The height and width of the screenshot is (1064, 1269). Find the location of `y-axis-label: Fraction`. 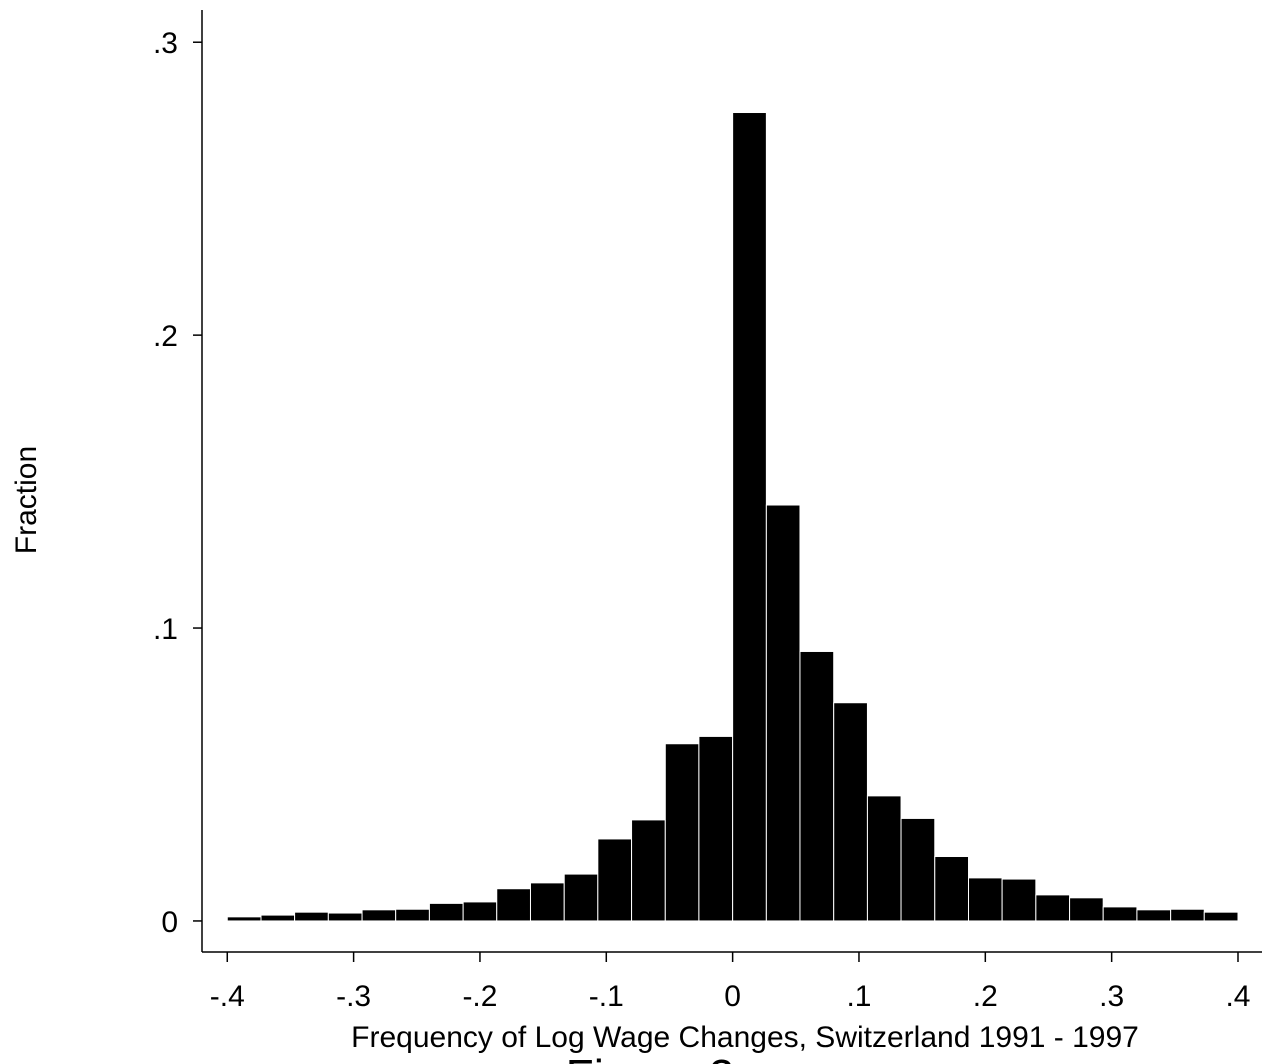

y-axis-label: Fraction is located at coordinates (26, 500).